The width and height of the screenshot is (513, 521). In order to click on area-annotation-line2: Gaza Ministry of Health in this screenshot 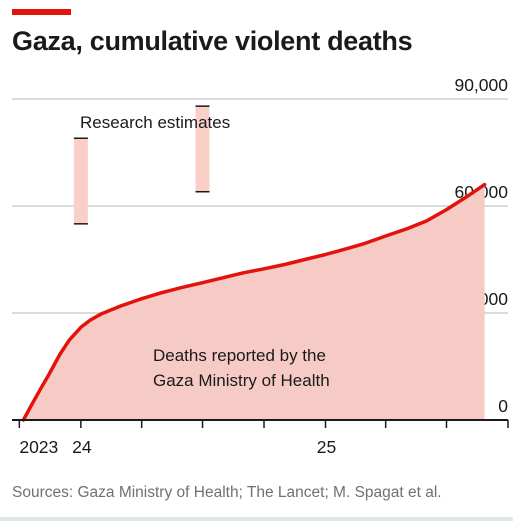, I will do `click(241, 380)`.